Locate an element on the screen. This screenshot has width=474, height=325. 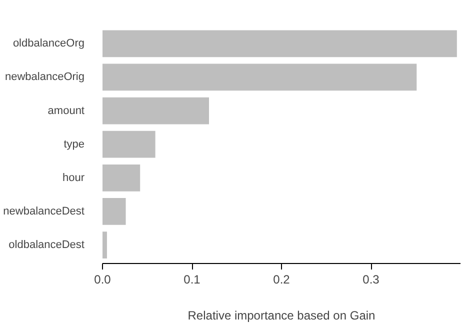
y-tick-label: newbalanceOrig is located at coordinates (45, 77).